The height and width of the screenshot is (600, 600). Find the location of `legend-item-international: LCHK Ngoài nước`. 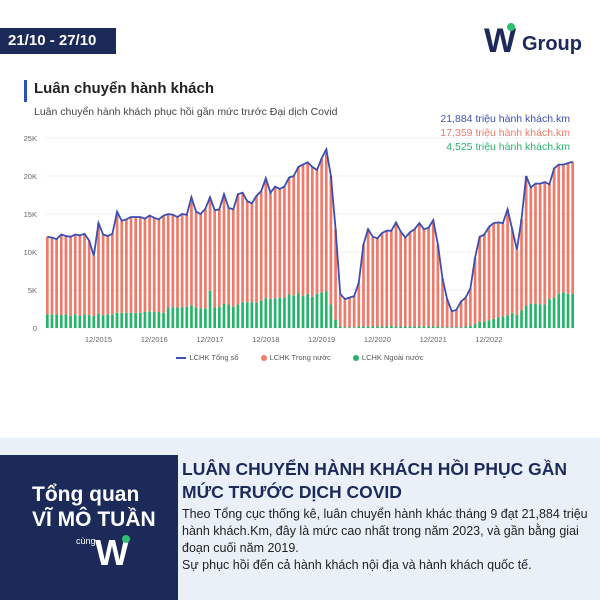

legend-item-international: LCHK Ngoài nước is located at coordinates (388, 357).